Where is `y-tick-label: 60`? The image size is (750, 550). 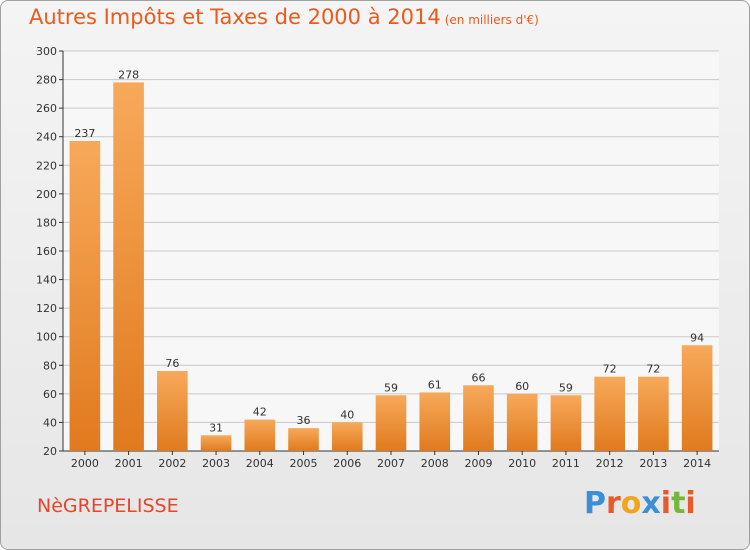
y-tick-label: 60 is located at coordinates (50, 394).